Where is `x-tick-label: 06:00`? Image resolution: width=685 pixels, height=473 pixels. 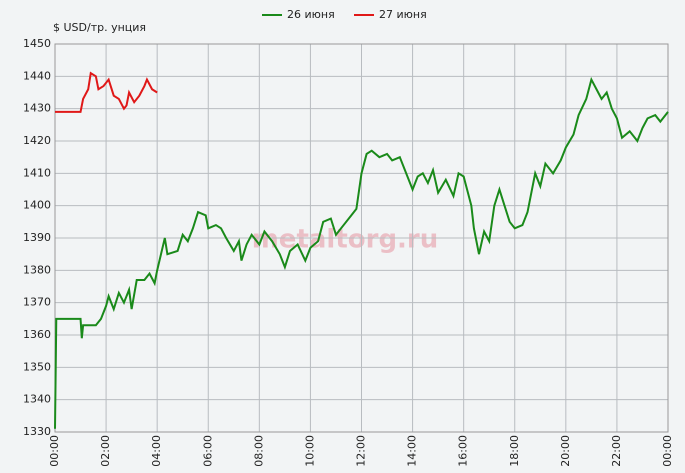
x-tick-label: 06:00 is located at coordinates (207, 451).